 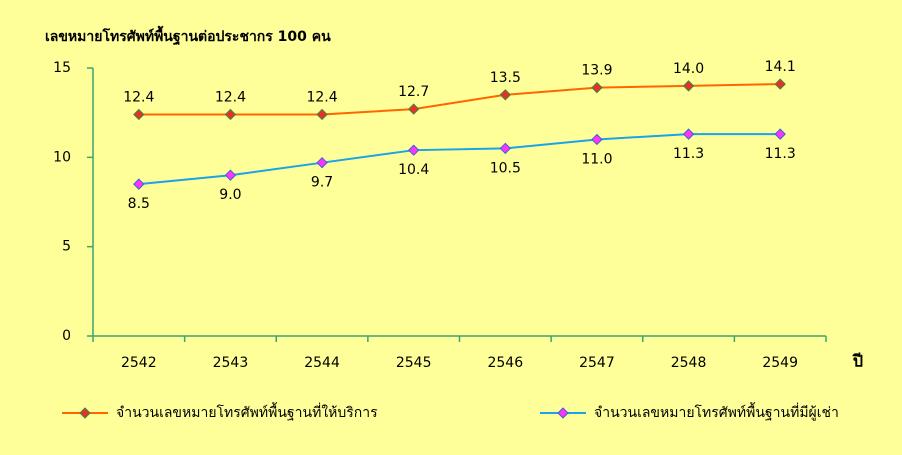 I want to click on legend-label: จำนวนเลขหมายโทรศัพท์พื้นฐานที่ให้บริการ, so click(x=247, y=411).